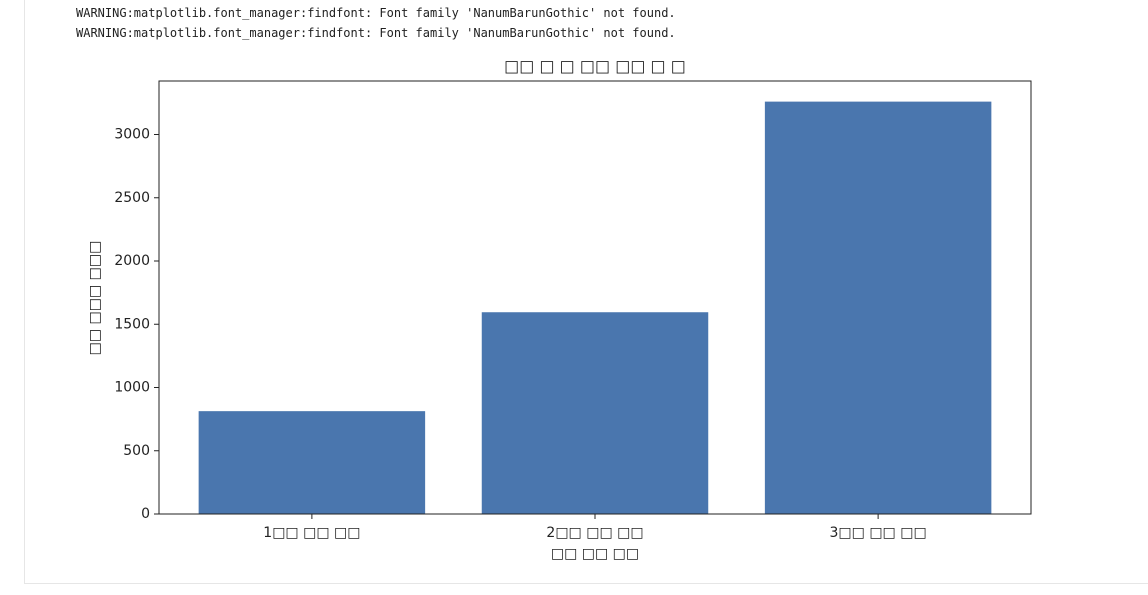  What do you see at coordinates (145, 514) in the screenshot?
I see `y-tick-label: 0` at bounding box center [145, 514].